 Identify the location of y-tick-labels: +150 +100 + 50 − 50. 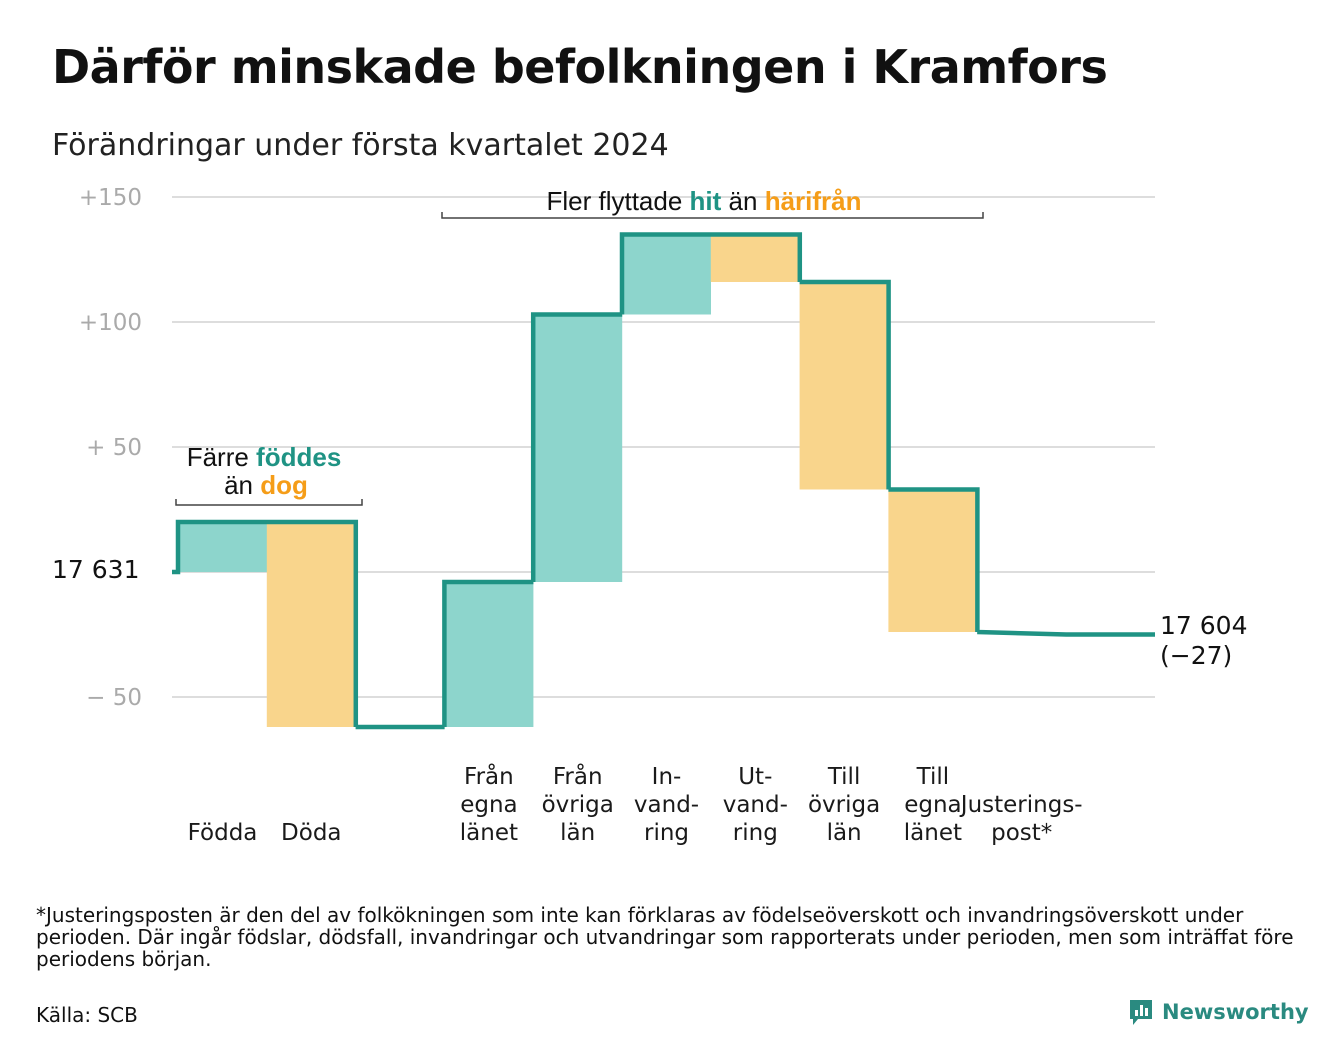
(110, 448).